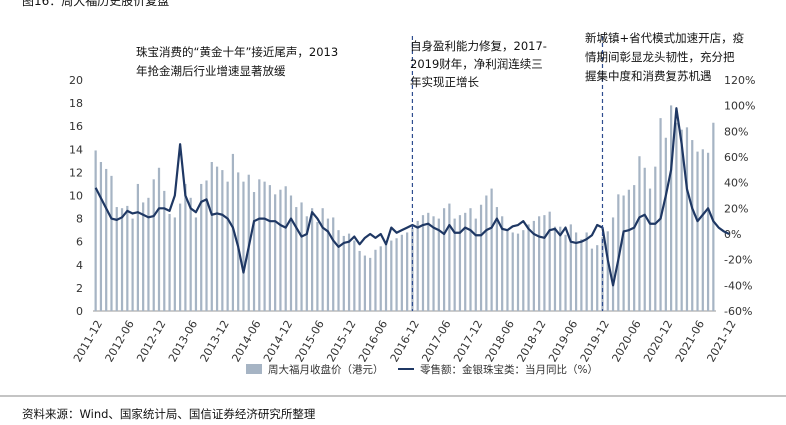 Image resolution: width=786 pixels, height=425 pixels. I want to click on x-tick-label: 2017-06, so click(436, 341).